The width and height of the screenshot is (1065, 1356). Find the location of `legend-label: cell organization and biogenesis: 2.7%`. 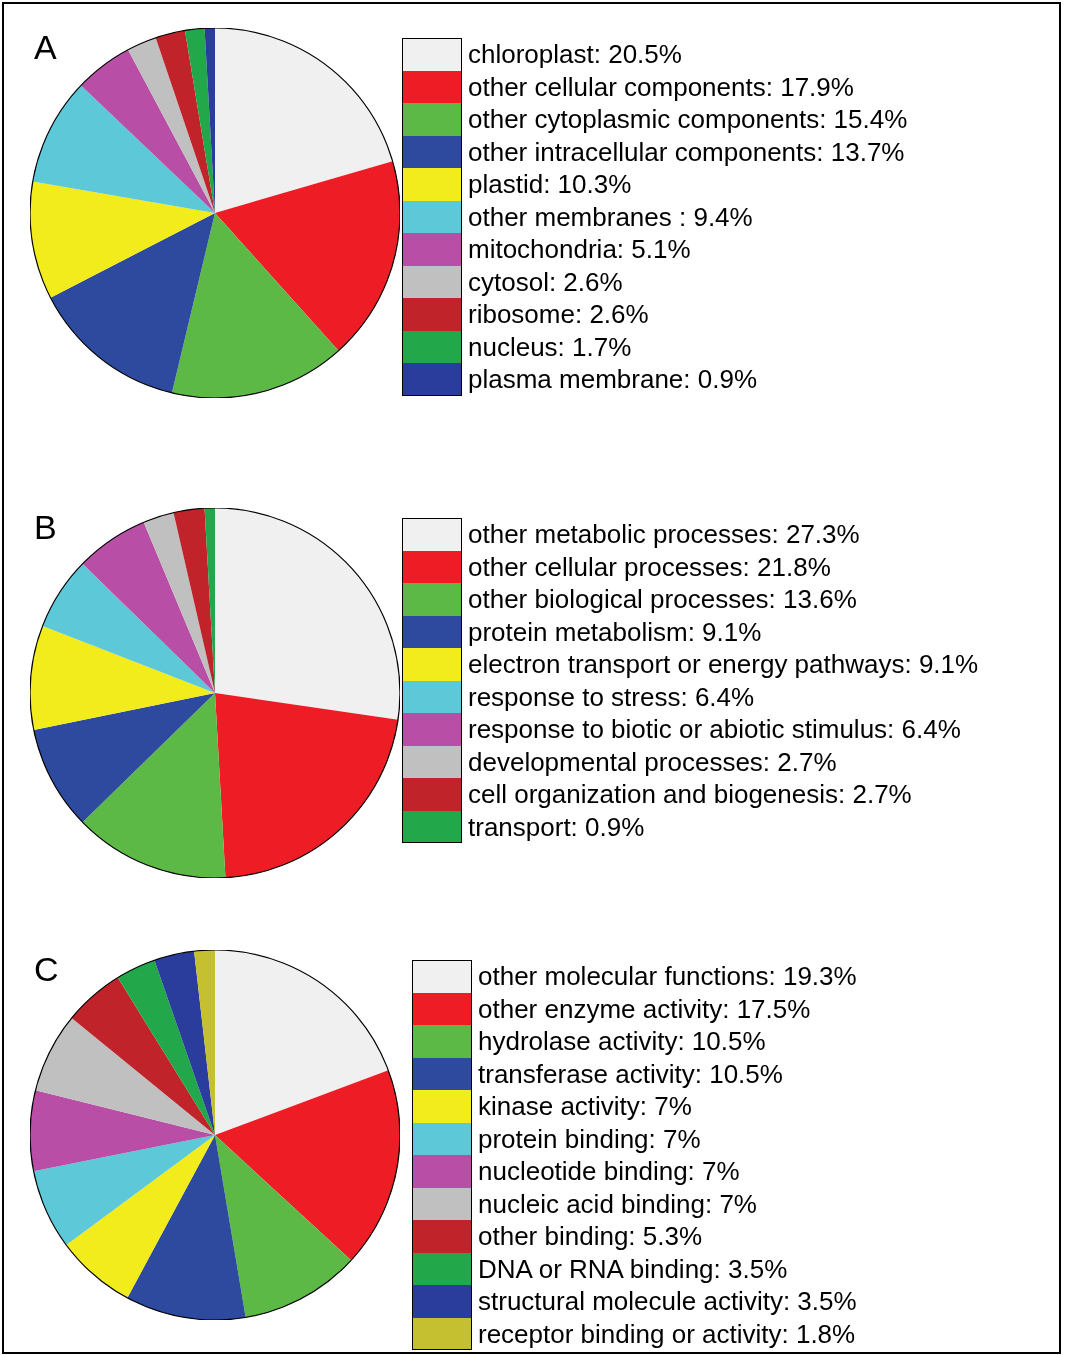

legend-label: cell organization and biogenesis: 2.7% is located at coordinates (690, 794).